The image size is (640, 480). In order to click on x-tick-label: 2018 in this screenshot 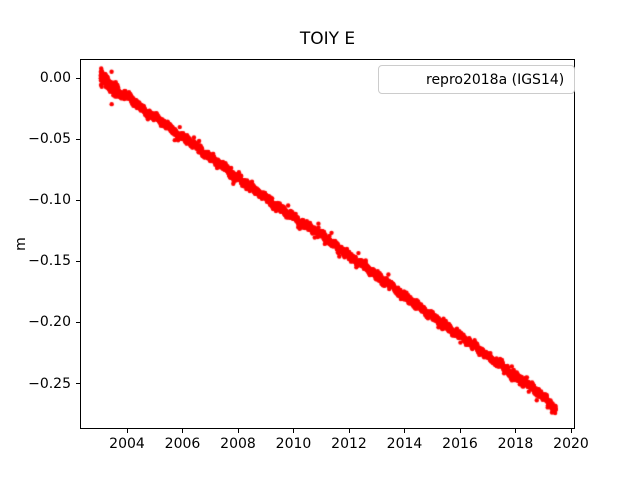, I will do `click(515, 444)`.